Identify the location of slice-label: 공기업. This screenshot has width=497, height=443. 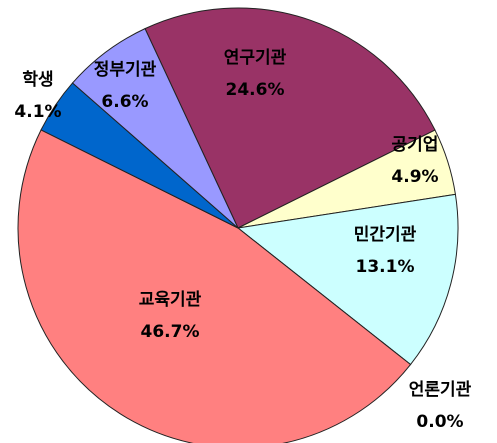
(415, 145).